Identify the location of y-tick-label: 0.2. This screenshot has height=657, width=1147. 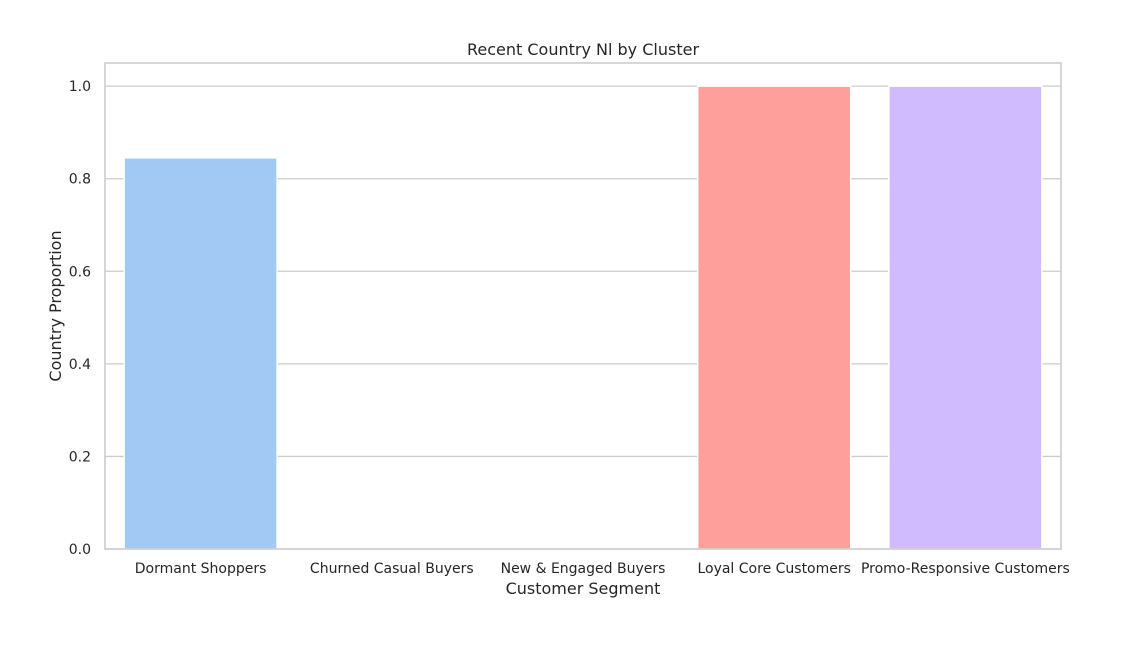
(80, 457).